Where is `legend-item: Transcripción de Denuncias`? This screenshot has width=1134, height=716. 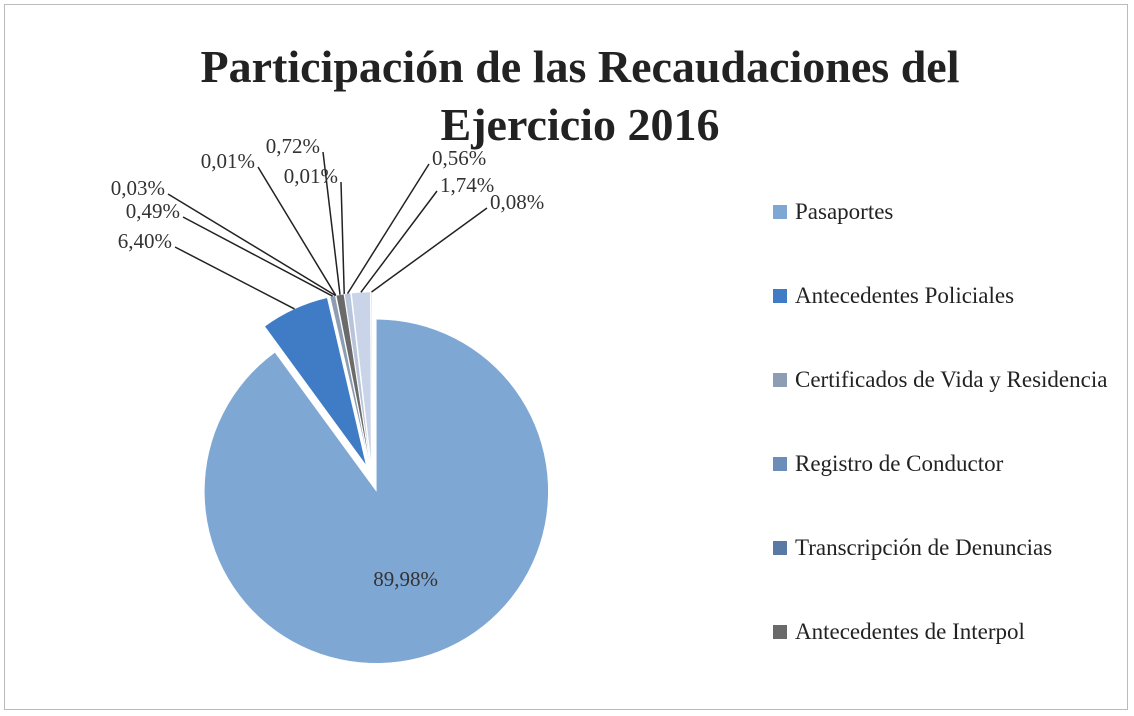 legend-item: Transcripción de Denuncias is located at coordinates (948, 574).